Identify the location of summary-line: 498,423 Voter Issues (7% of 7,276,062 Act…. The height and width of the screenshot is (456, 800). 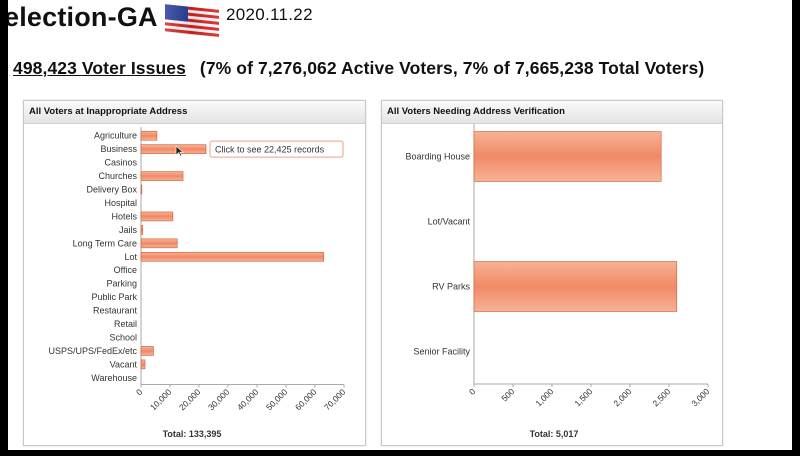
(358, 68).